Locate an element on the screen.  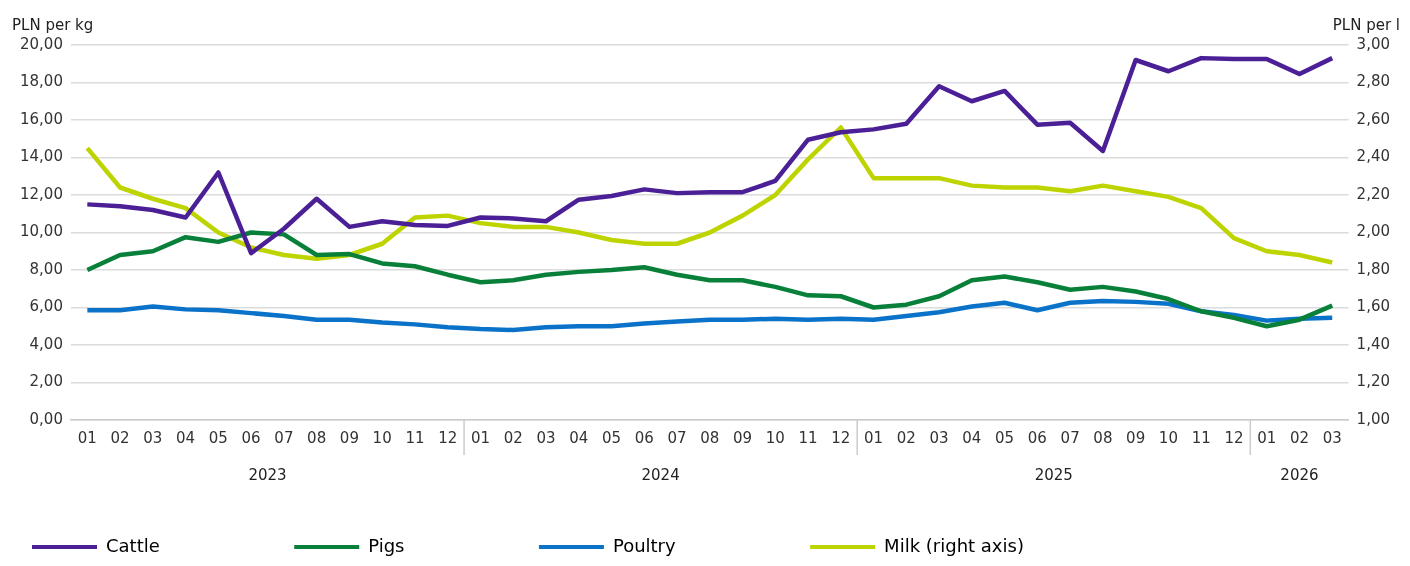
y-tick-label: 10,00 is located at coordinates (41, 231).